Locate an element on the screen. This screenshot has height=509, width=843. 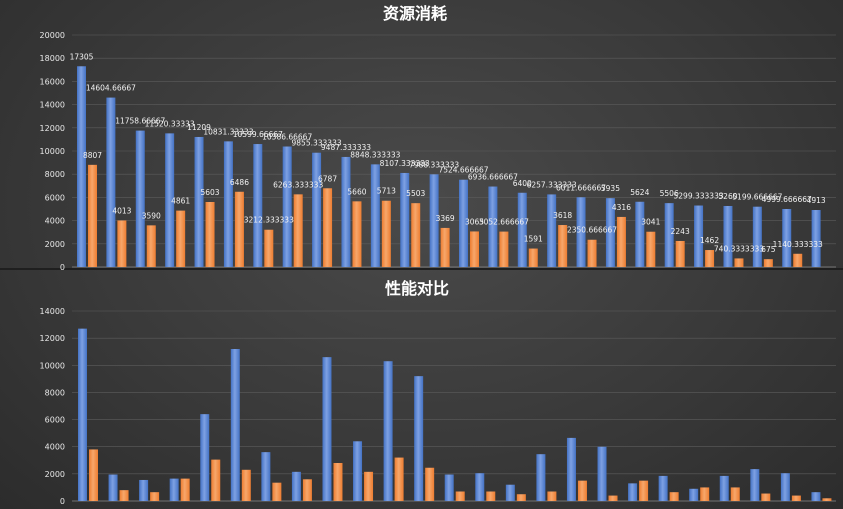
performance-chart-title: 性能对比 is located at coordinates (417, 288).